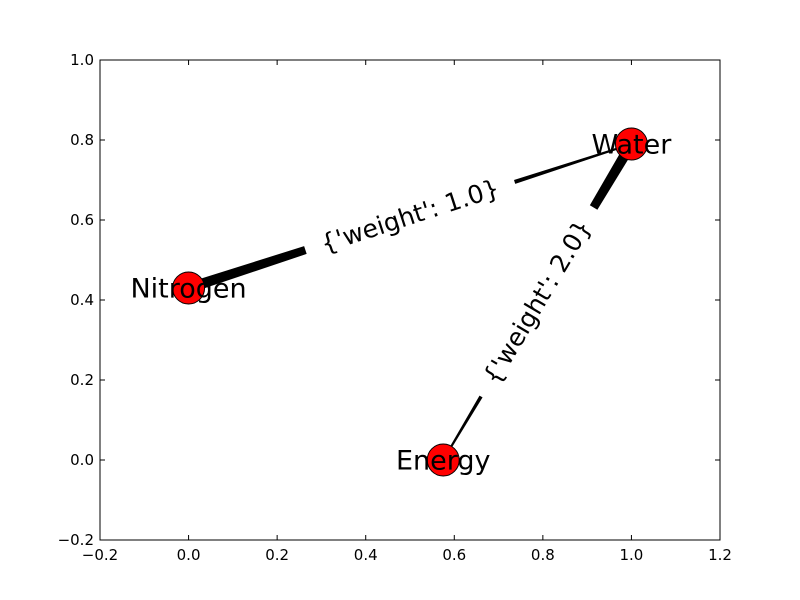 The height and width of the screenshot is (600, 800). What do you see at coordinates (82, 460) in the screenshot?
I see `y-tick-label: 0.0` at bounding box center [82, 460].